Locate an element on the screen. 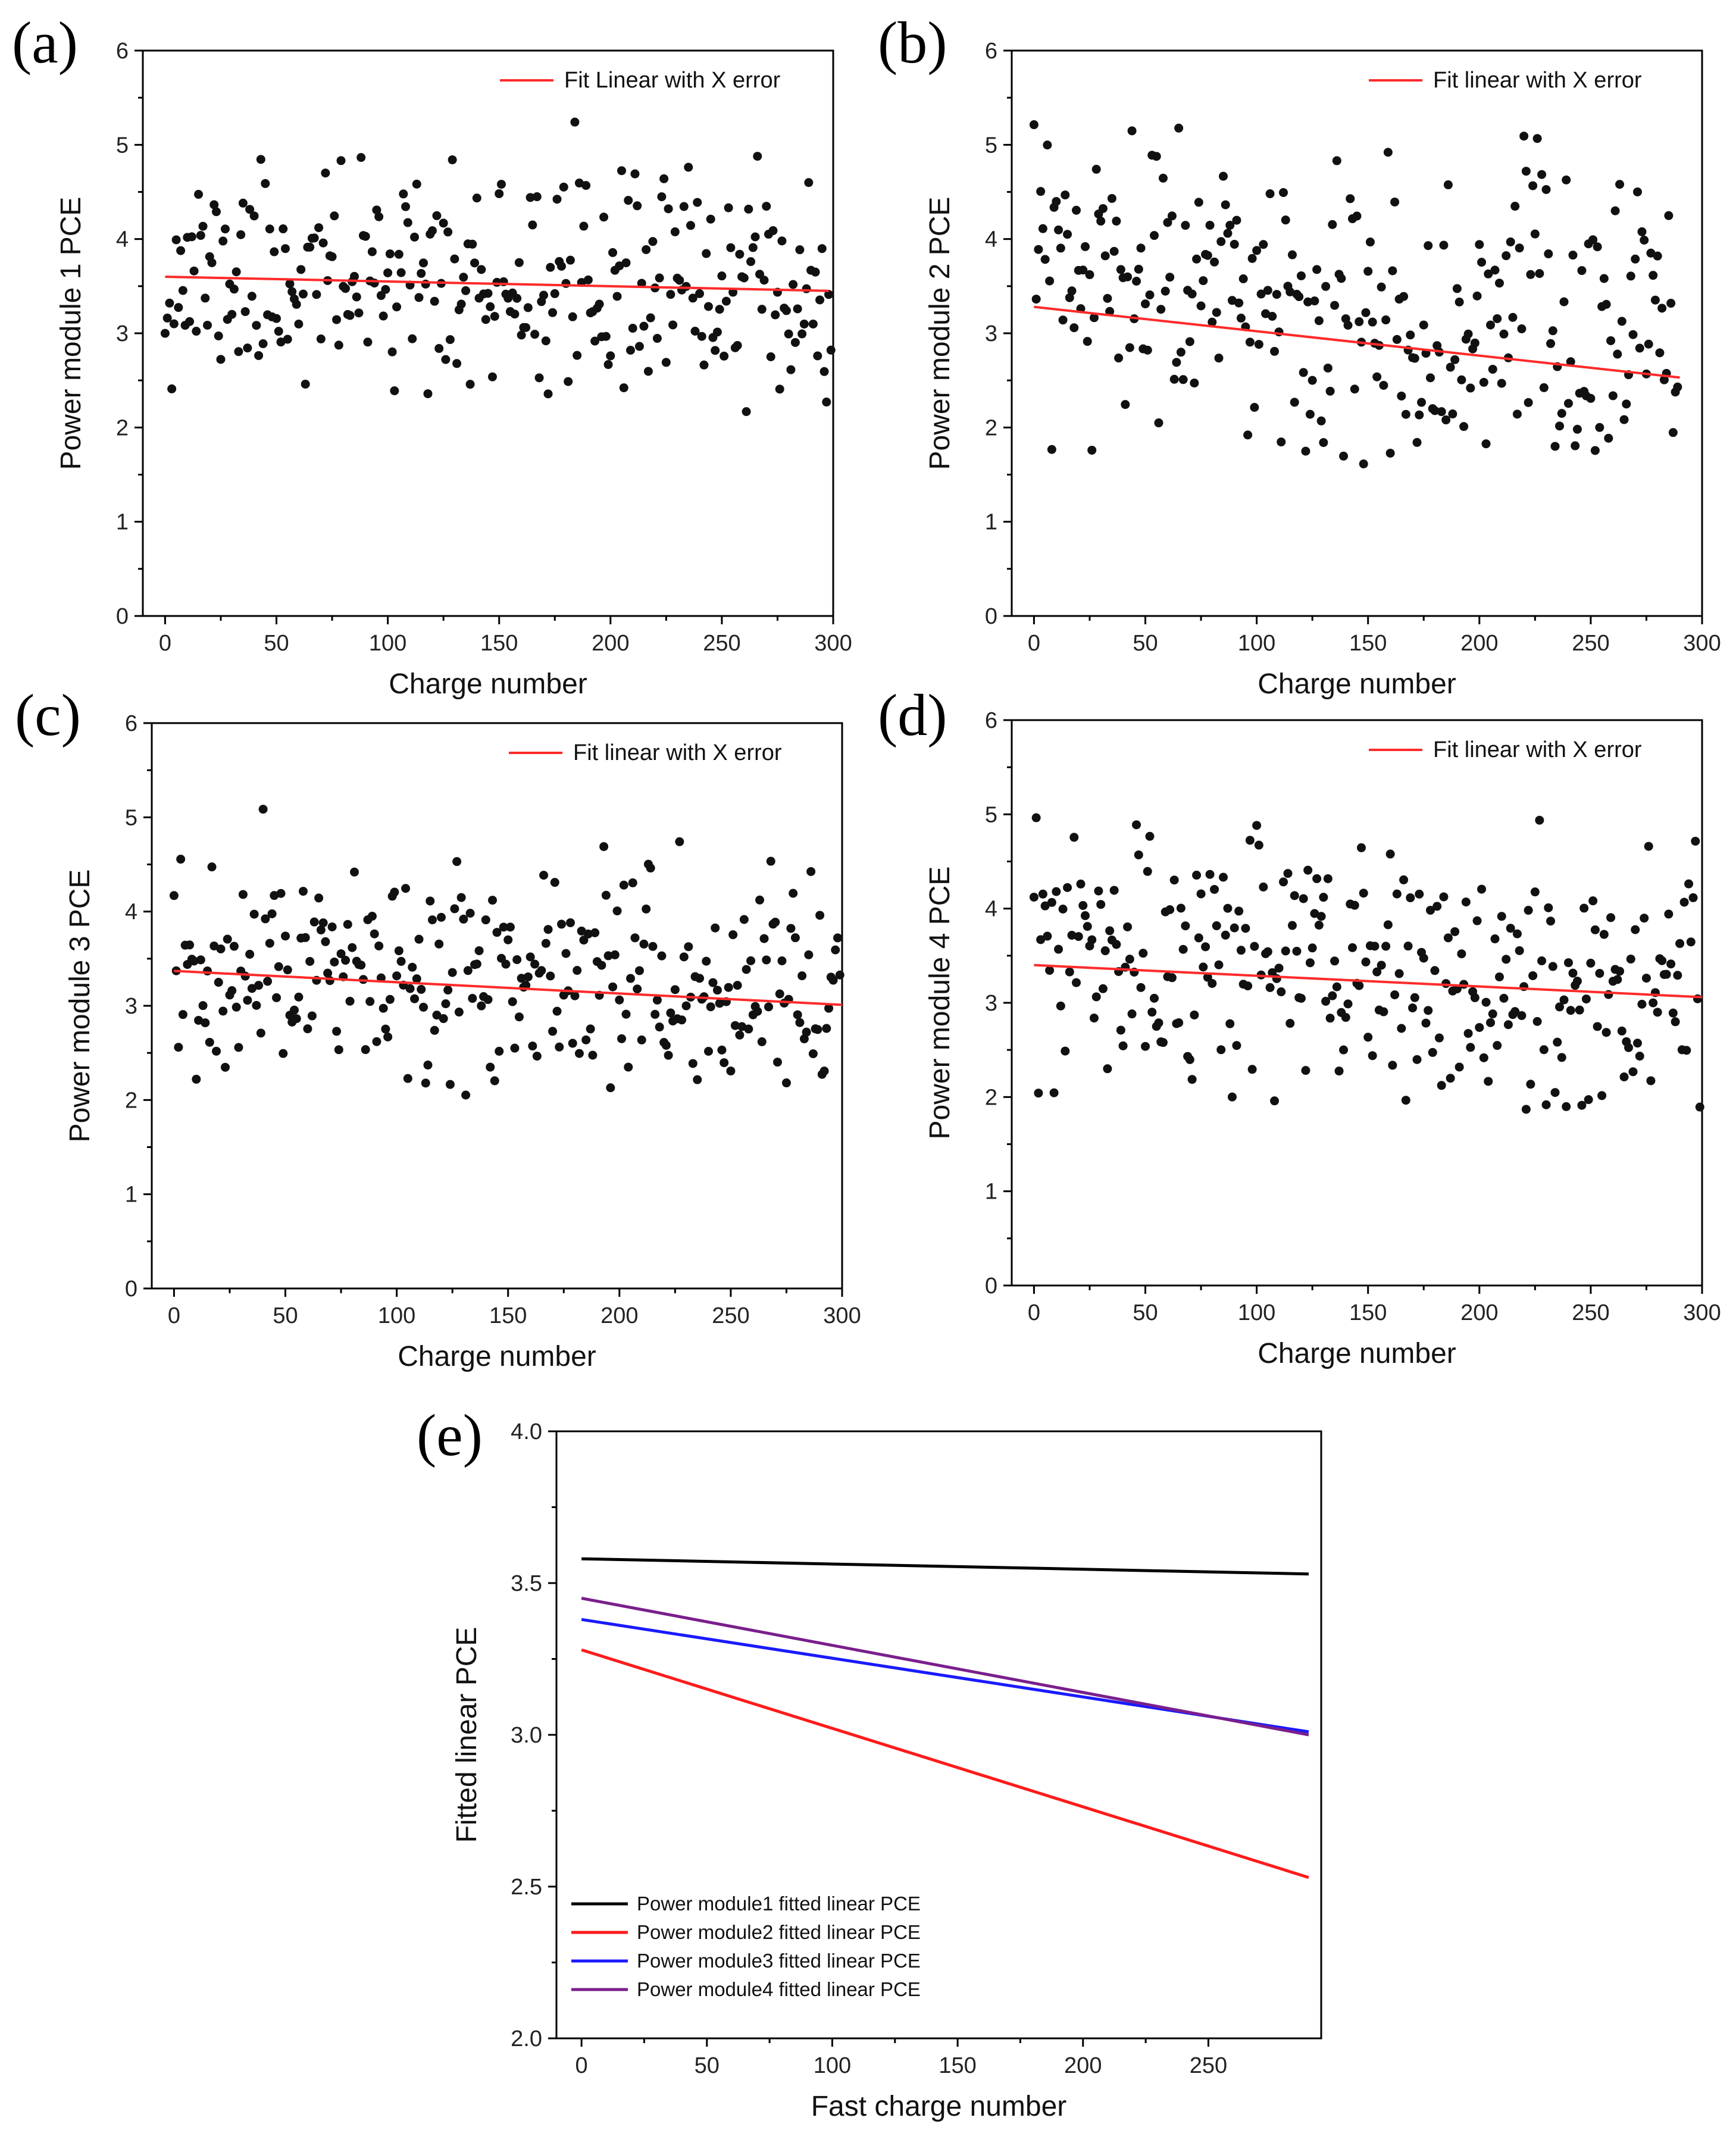 This screenshot has height=2130, width=1736. fit-line is located at coordinates (497, 284).